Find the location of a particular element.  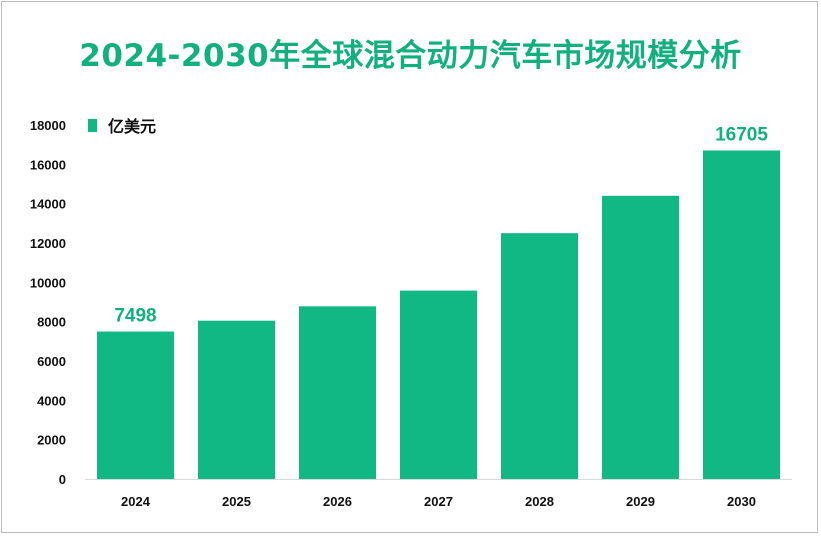

y-tick-label: 2000 is located at coordinates (51, 440).